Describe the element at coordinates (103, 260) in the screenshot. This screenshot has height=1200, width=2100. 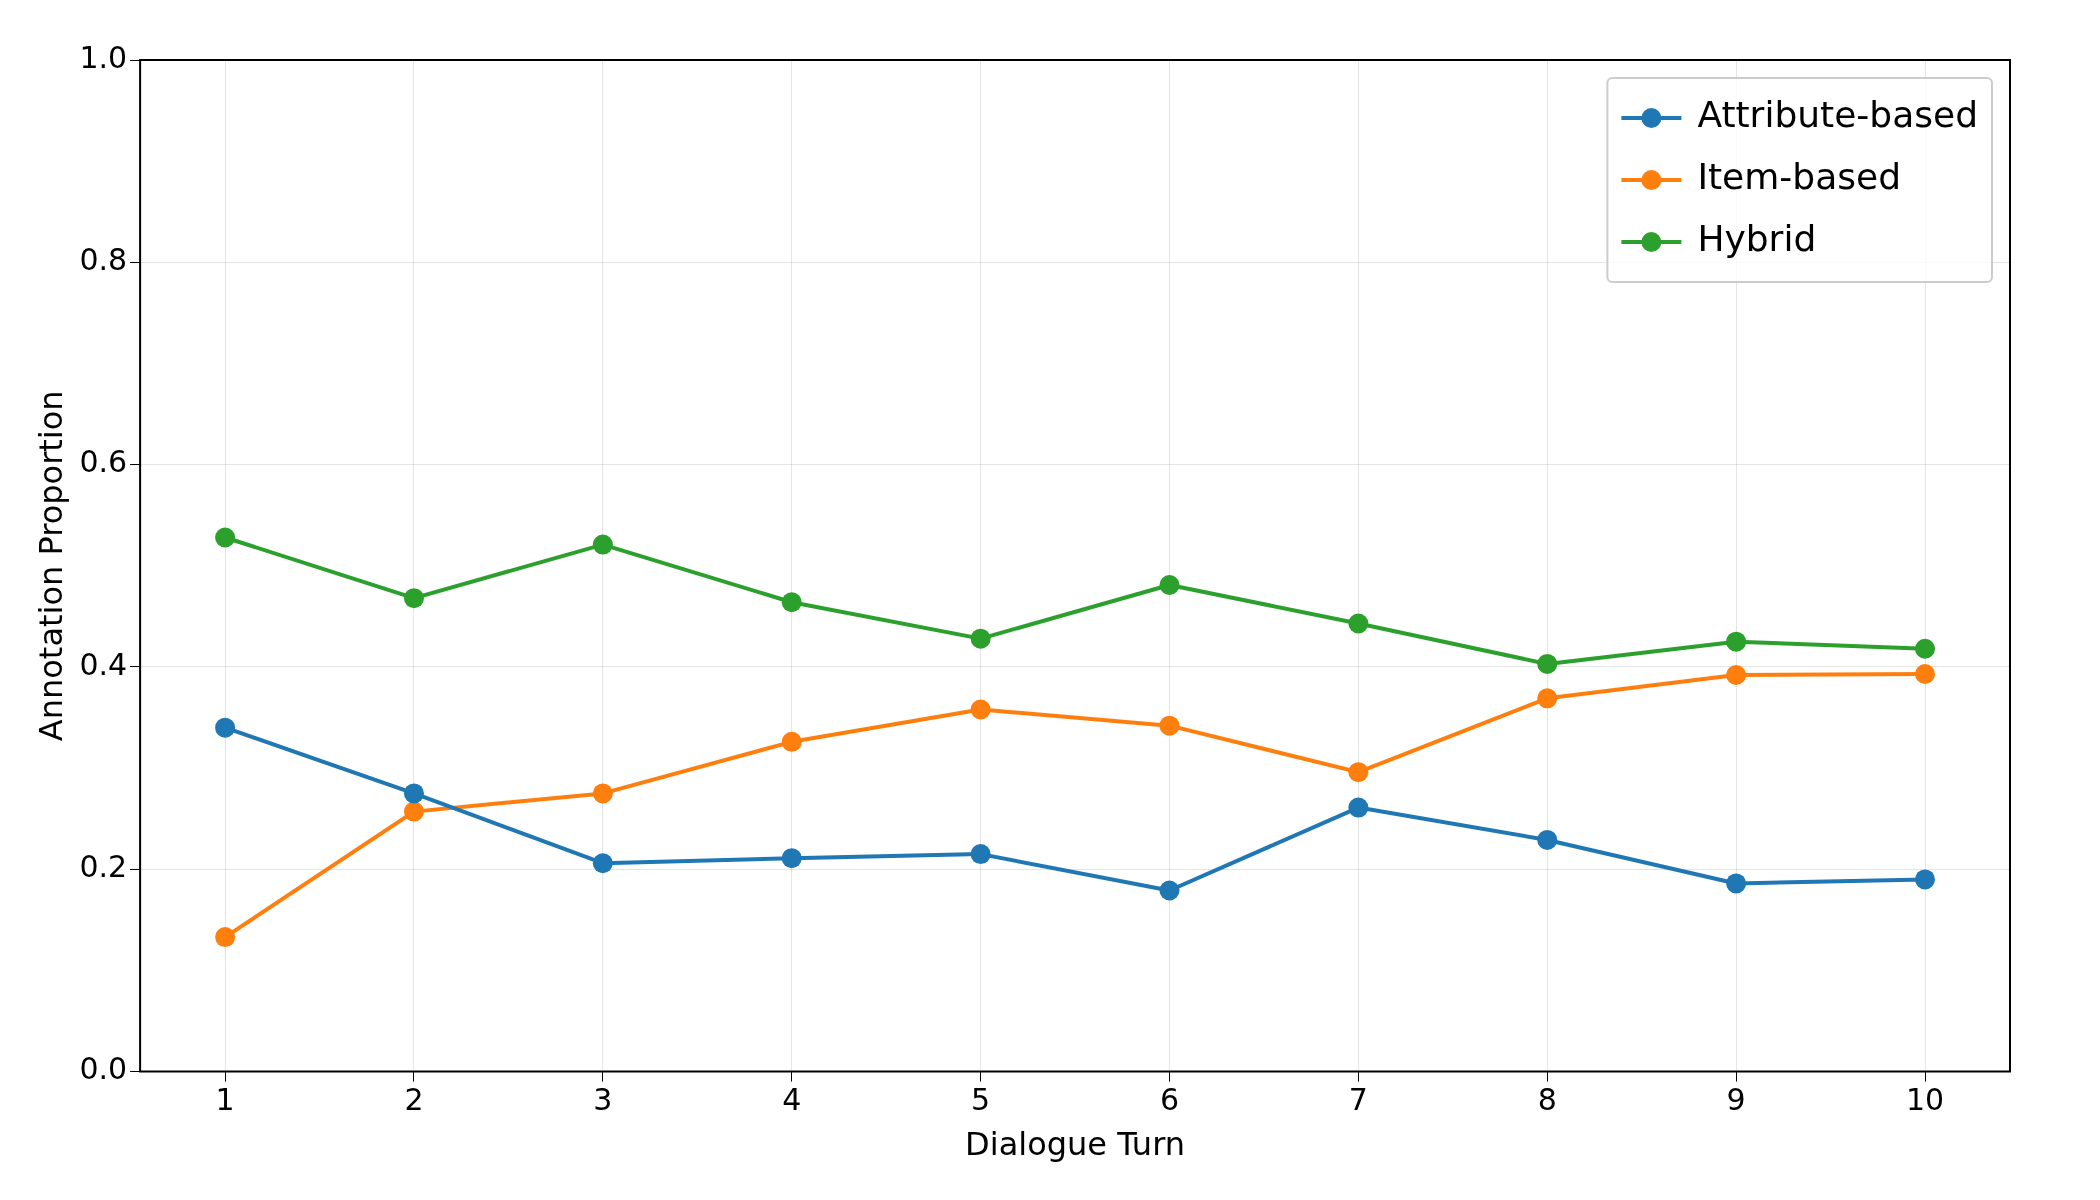
I see `y-tick-label: 0.8` at that location.